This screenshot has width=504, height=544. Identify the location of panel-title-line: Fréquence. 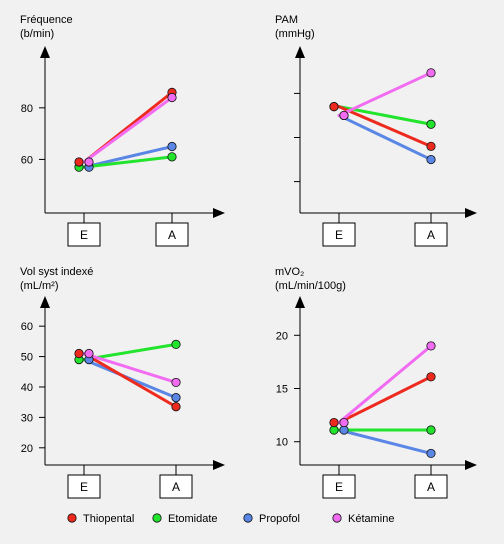
(46, 20).